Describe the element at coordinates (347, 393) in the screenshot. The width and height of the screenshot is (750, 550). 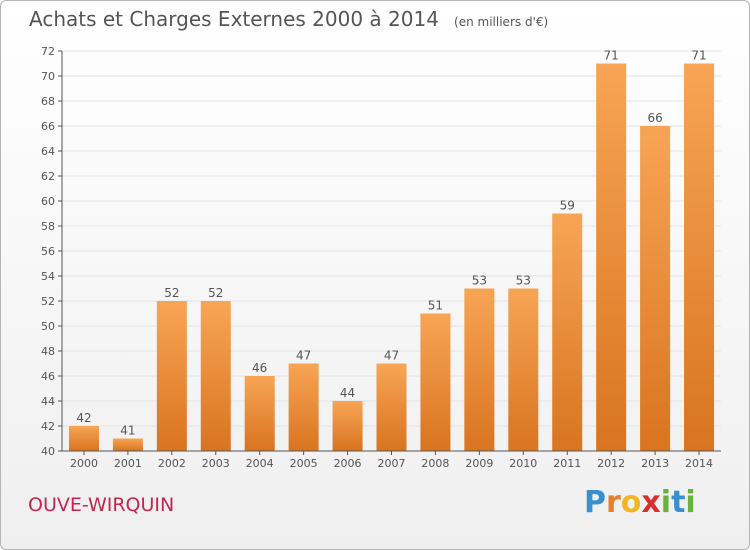
I see `value-label: 44` at that location.